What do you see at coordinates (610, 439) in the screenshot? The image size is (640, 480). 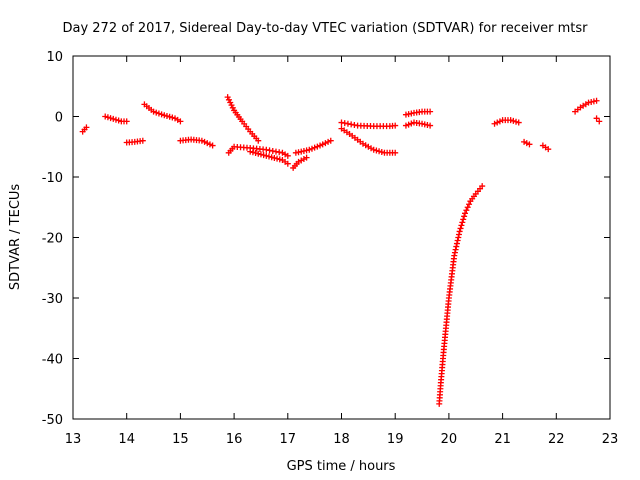 I see `x-tick-label: 23` at bounding box center [610, 439].